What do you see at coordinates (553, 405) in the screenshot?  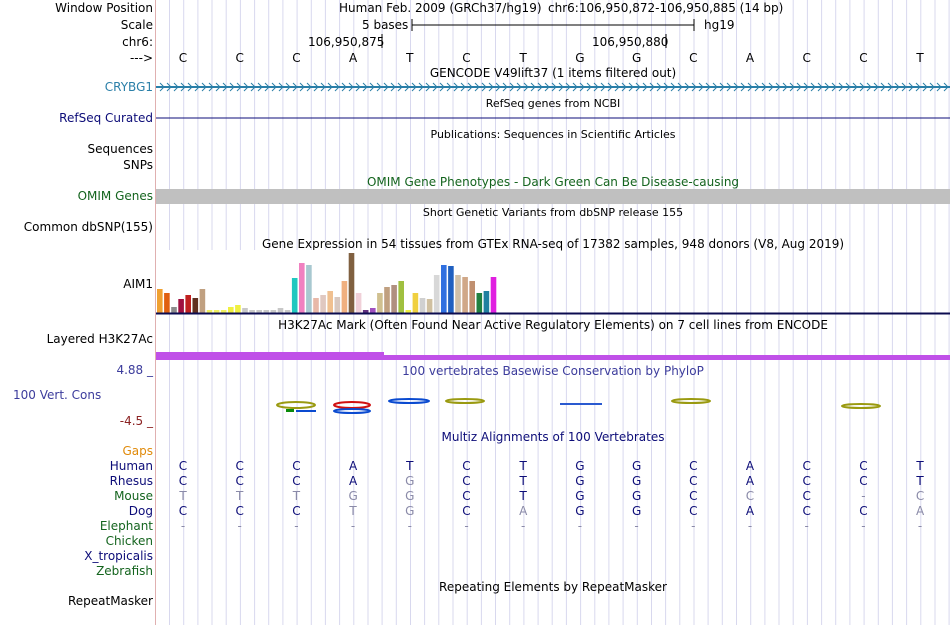 I see `phylop-logos` at bounding box center [553, 405].